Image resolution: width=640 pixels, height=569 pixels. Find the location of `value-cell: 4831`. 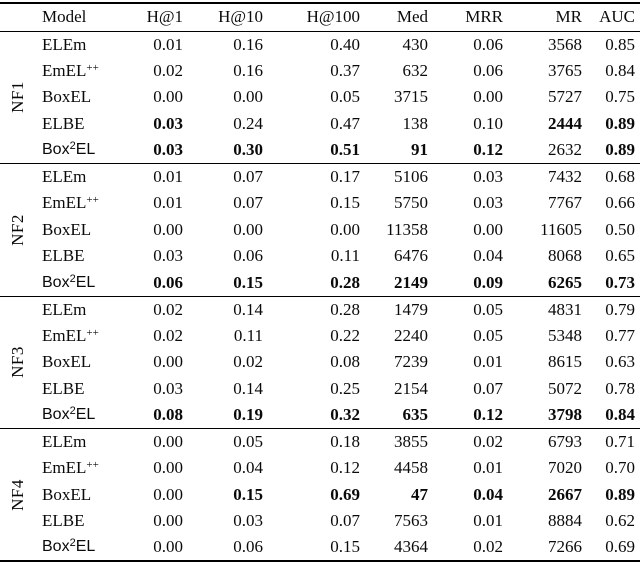

value-cell: 4831 is located at coordinates (565, 309).